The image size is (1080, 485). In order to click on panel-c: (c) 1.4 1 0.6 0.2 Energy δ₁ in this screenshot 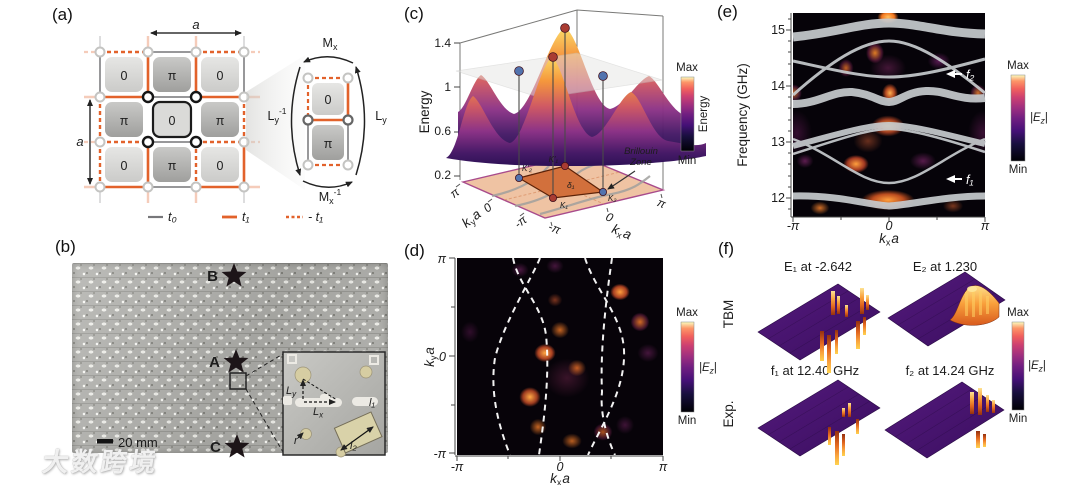, I will do `click(557, 124)`.